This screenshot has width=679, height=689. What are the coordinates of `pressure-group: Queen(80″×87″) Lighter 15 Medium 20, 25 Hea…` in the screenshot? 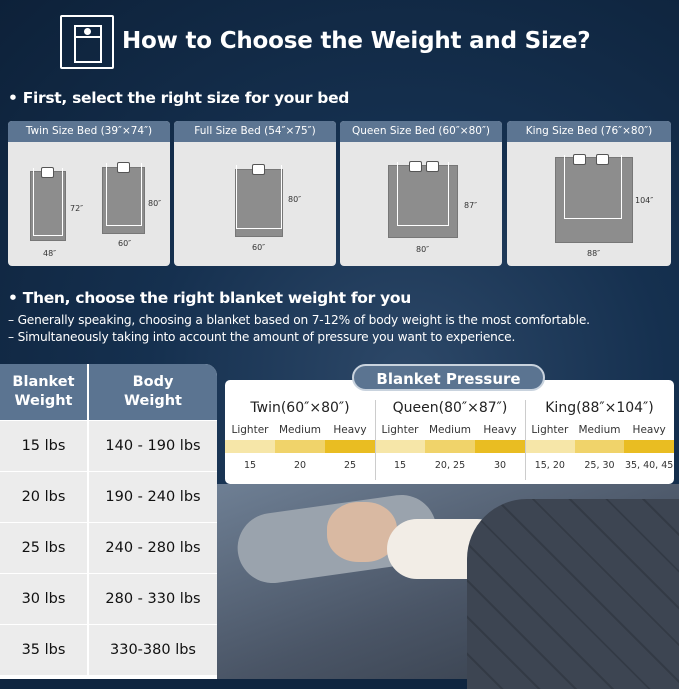 It's located at (450, 432).